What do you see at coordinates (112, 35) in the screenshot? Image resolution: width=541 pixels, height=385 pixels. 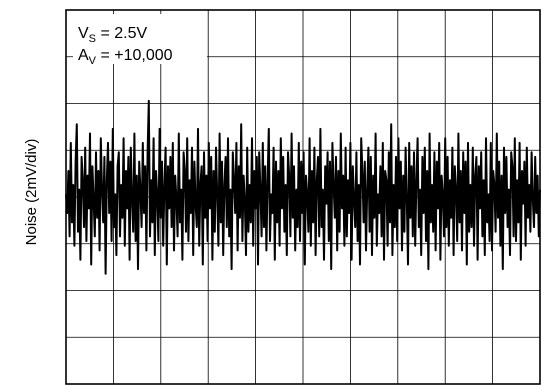 I see `annotation-vs: VS = 2.5V` at bounding box center [112, 35].